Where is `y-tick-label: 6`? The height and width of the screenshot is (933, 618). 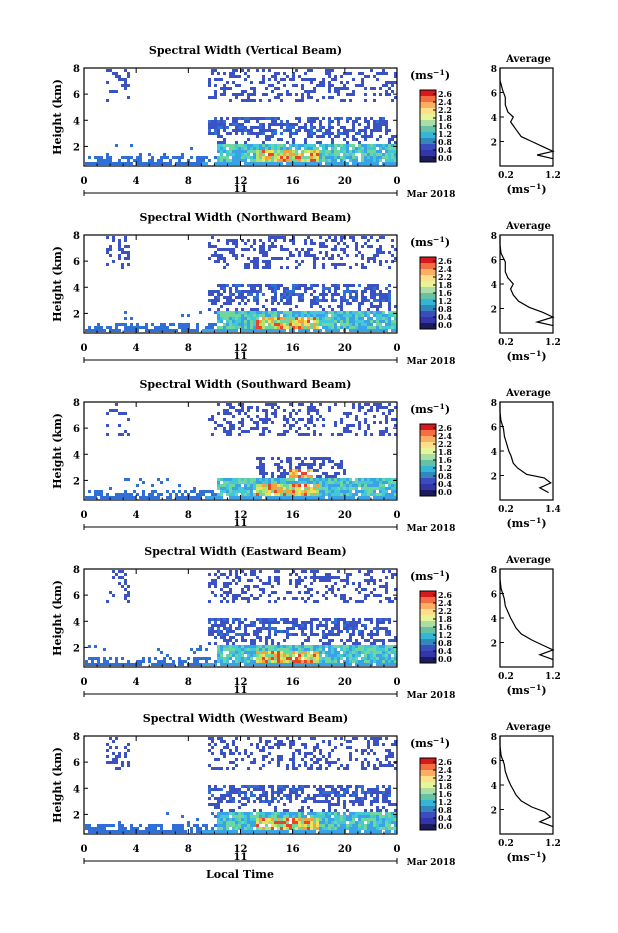 y-tick-label: 6 is located at coordinates (76, 262).